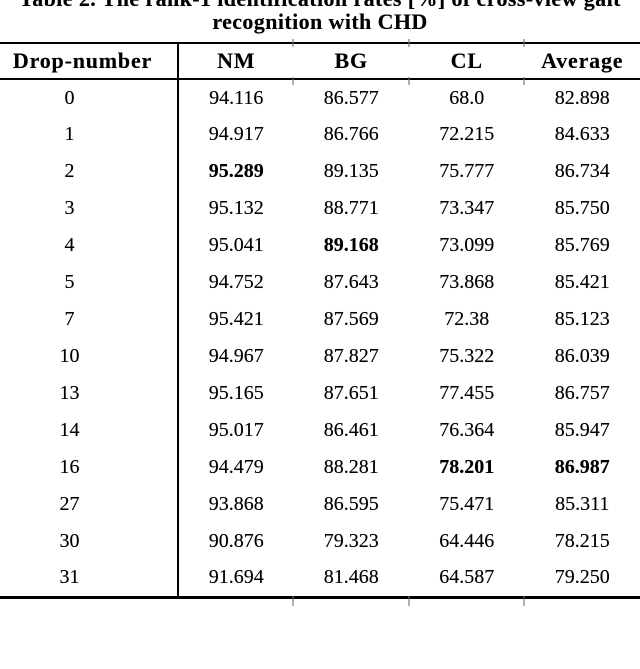 This screenshot has height=669, width=640. What do you see at coordinates (236, 171) in the screenshot?
I see `value-cell: 95.289` at bounding box center [236, 171].